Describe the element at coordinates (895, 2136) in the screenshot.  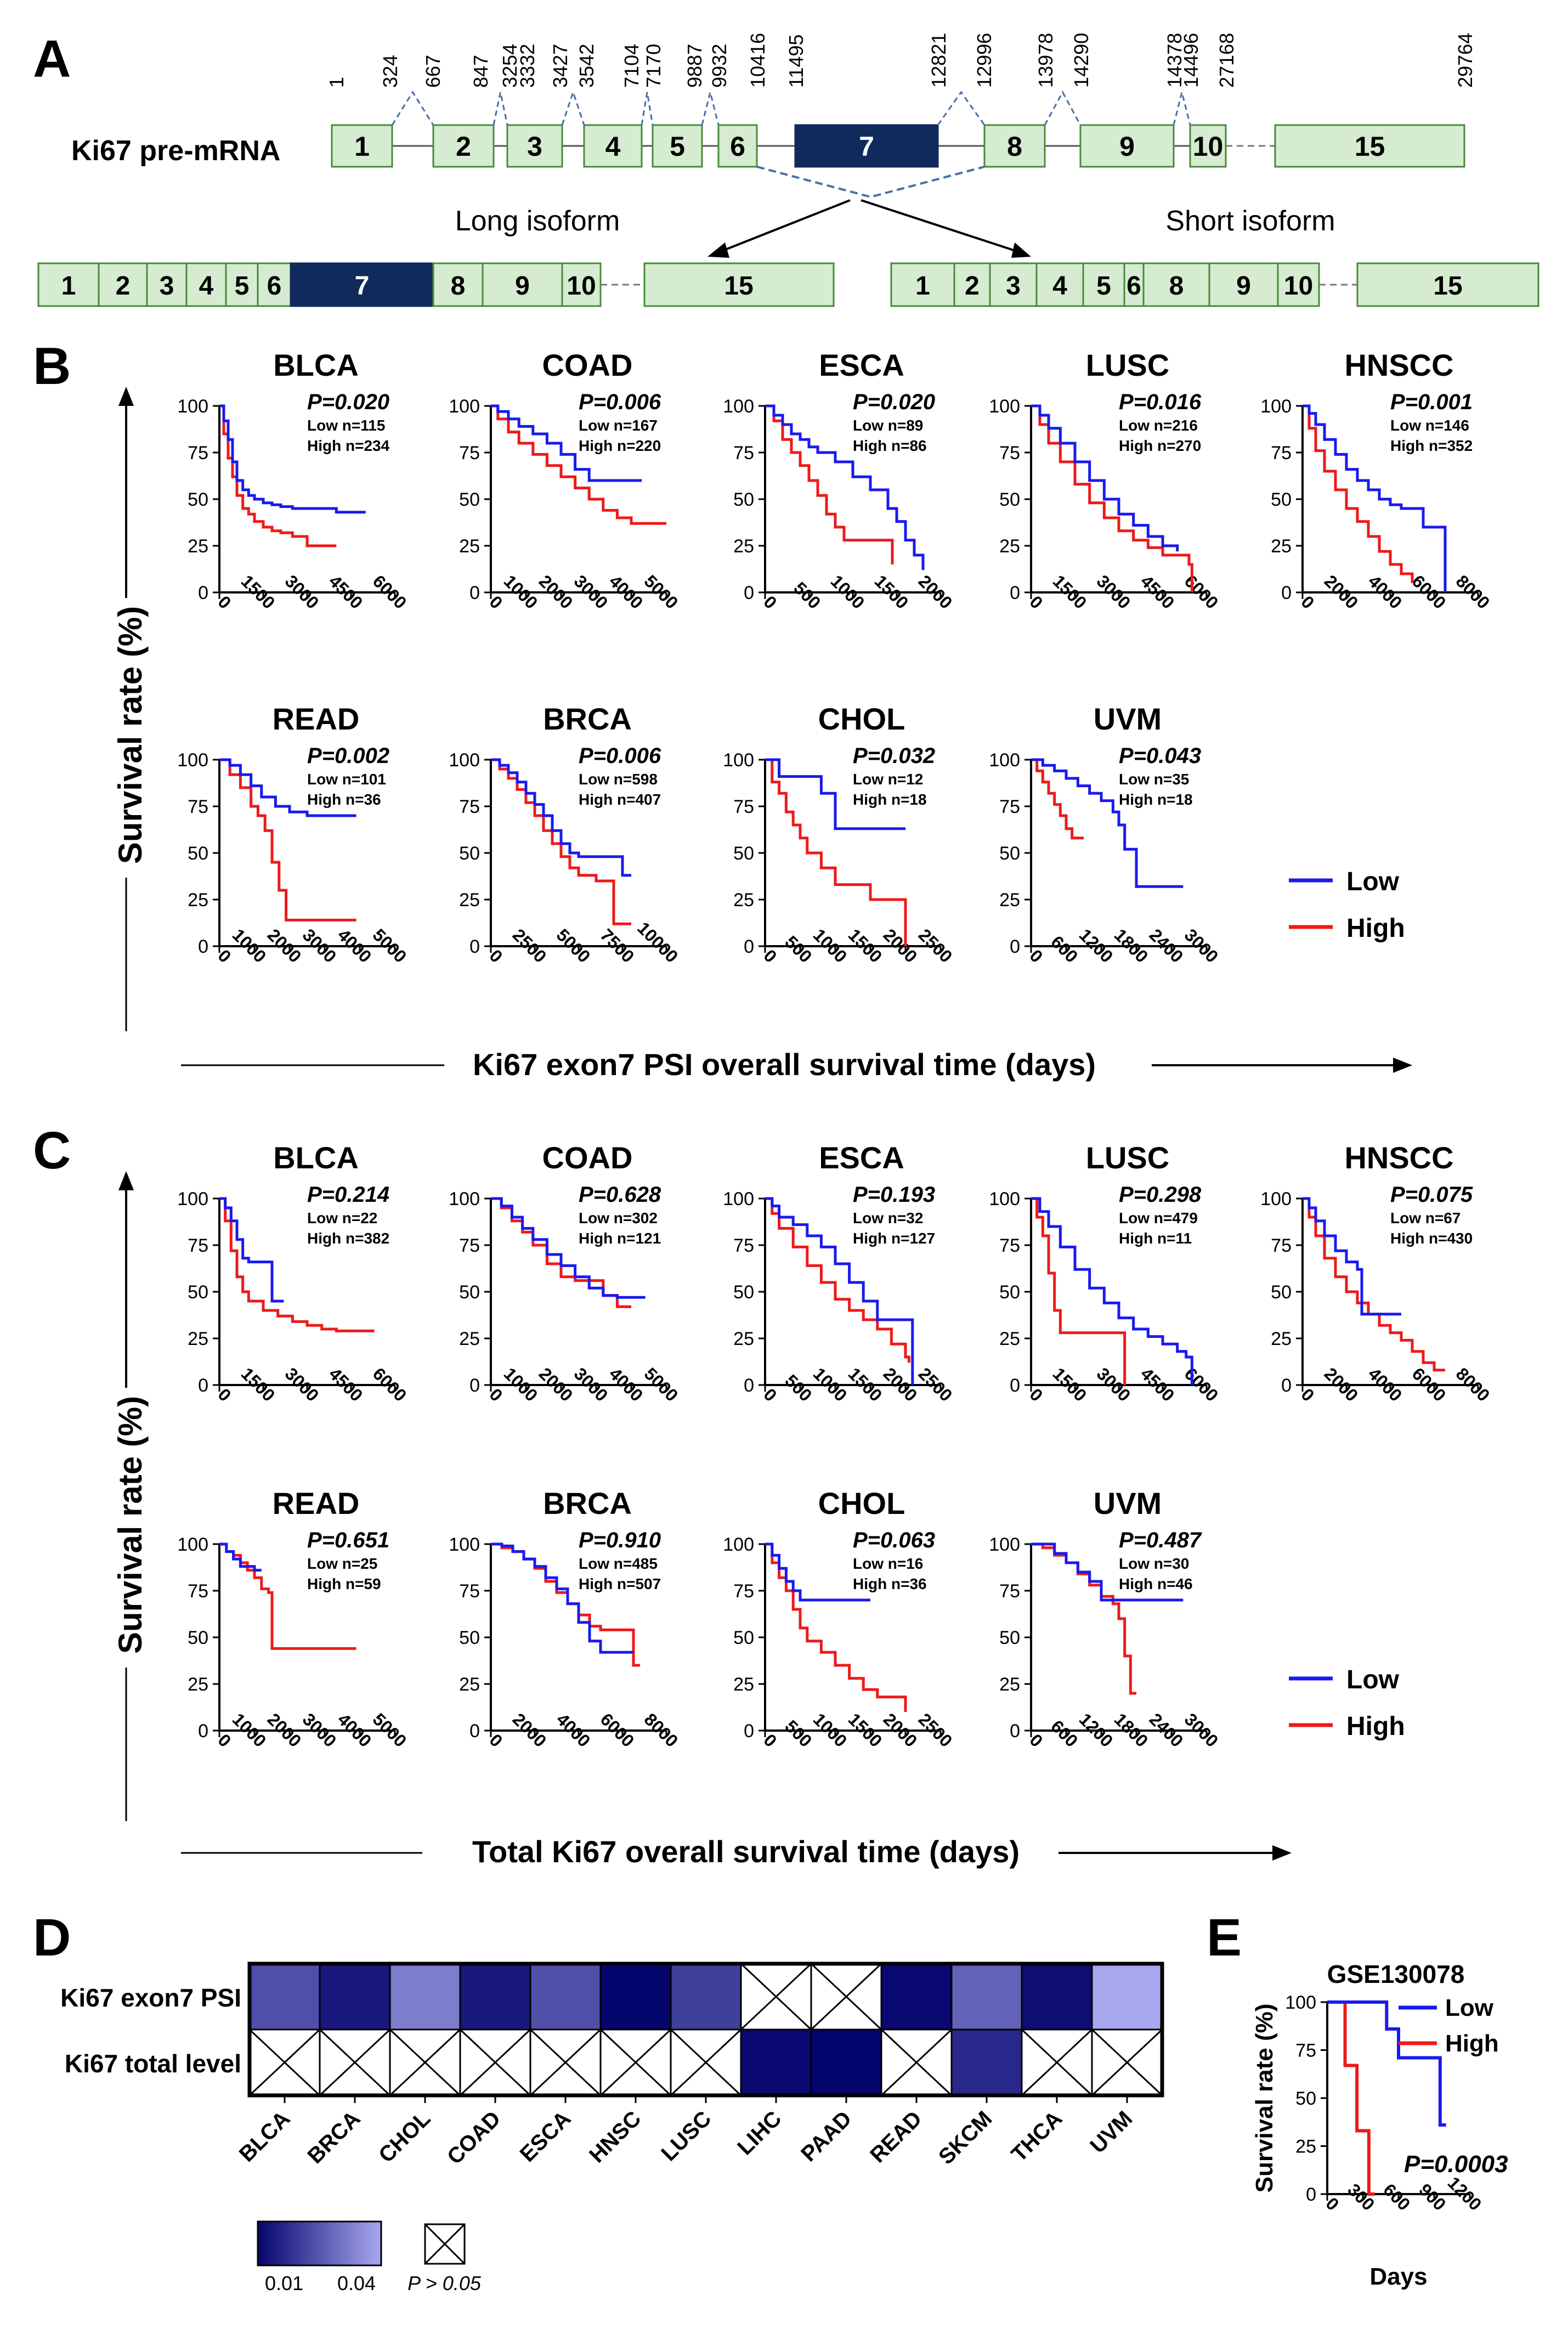
I see `heatmap-col-label: READ` at that location.